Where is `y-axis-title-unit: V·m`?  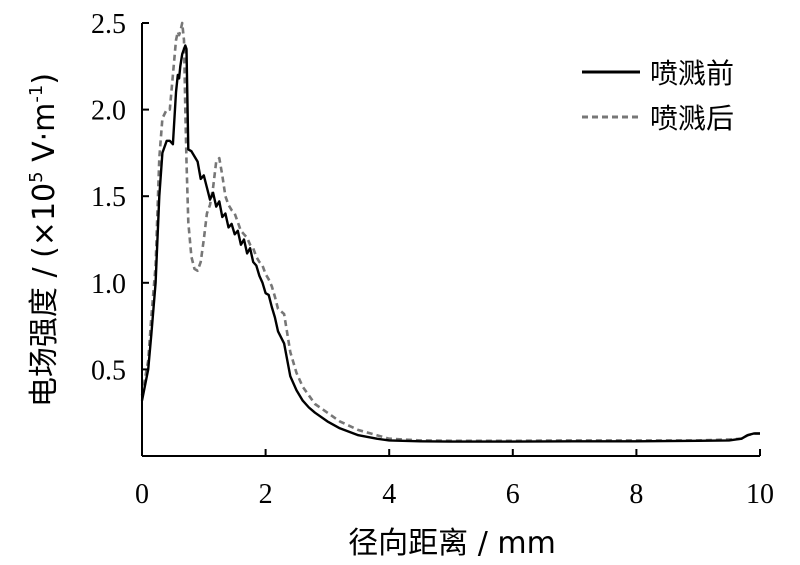
y-axis-title-unit: V·m is located at coordinates (44, 137).